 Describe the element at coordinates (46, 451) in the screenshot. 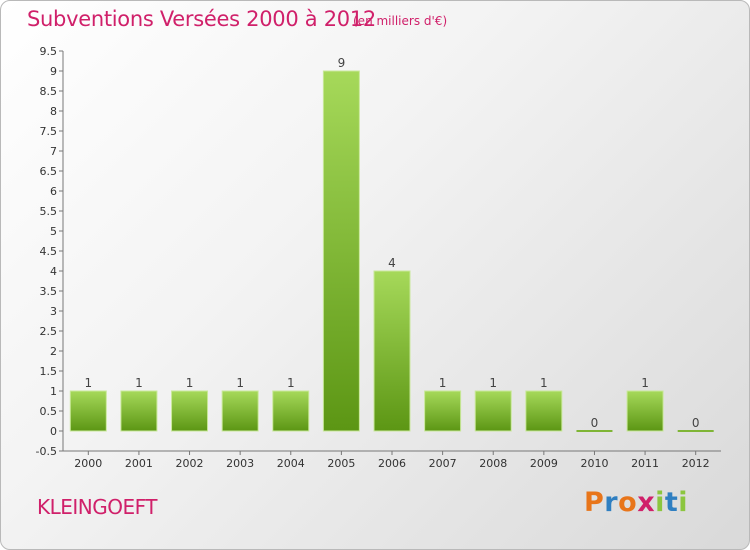

I see `y-tick-label: -0.5` at that location.